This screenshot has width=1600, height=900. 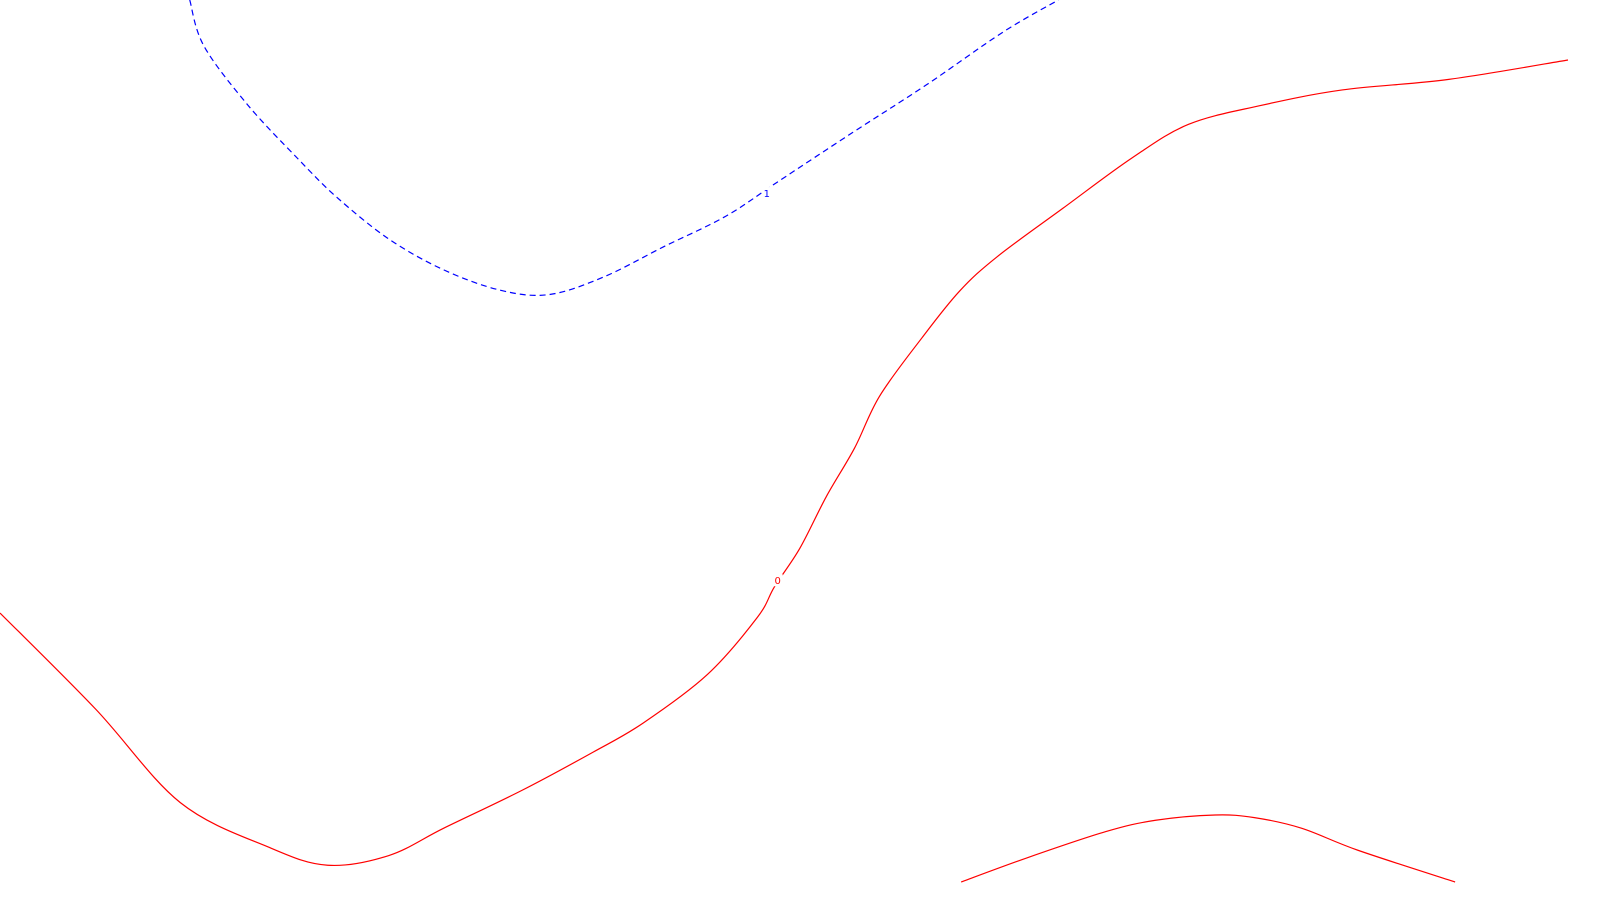 I want to click on contour-labels: 10, so click(x=772, y=387).